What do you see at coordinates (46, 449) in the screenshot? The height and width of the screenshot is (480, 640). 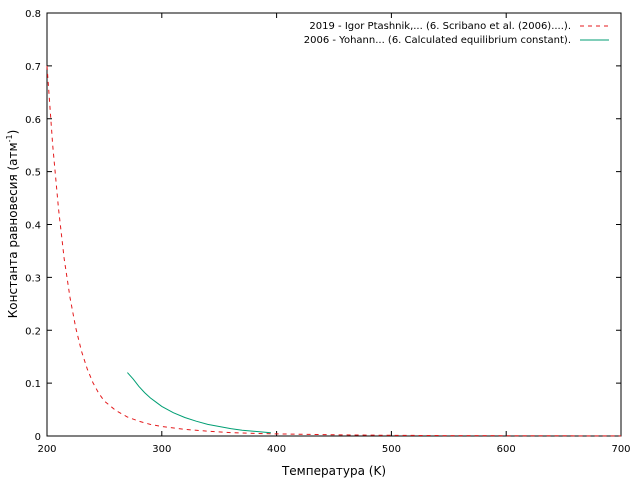 I see `x-tick-label: 200` at bounding box center [46, 449].